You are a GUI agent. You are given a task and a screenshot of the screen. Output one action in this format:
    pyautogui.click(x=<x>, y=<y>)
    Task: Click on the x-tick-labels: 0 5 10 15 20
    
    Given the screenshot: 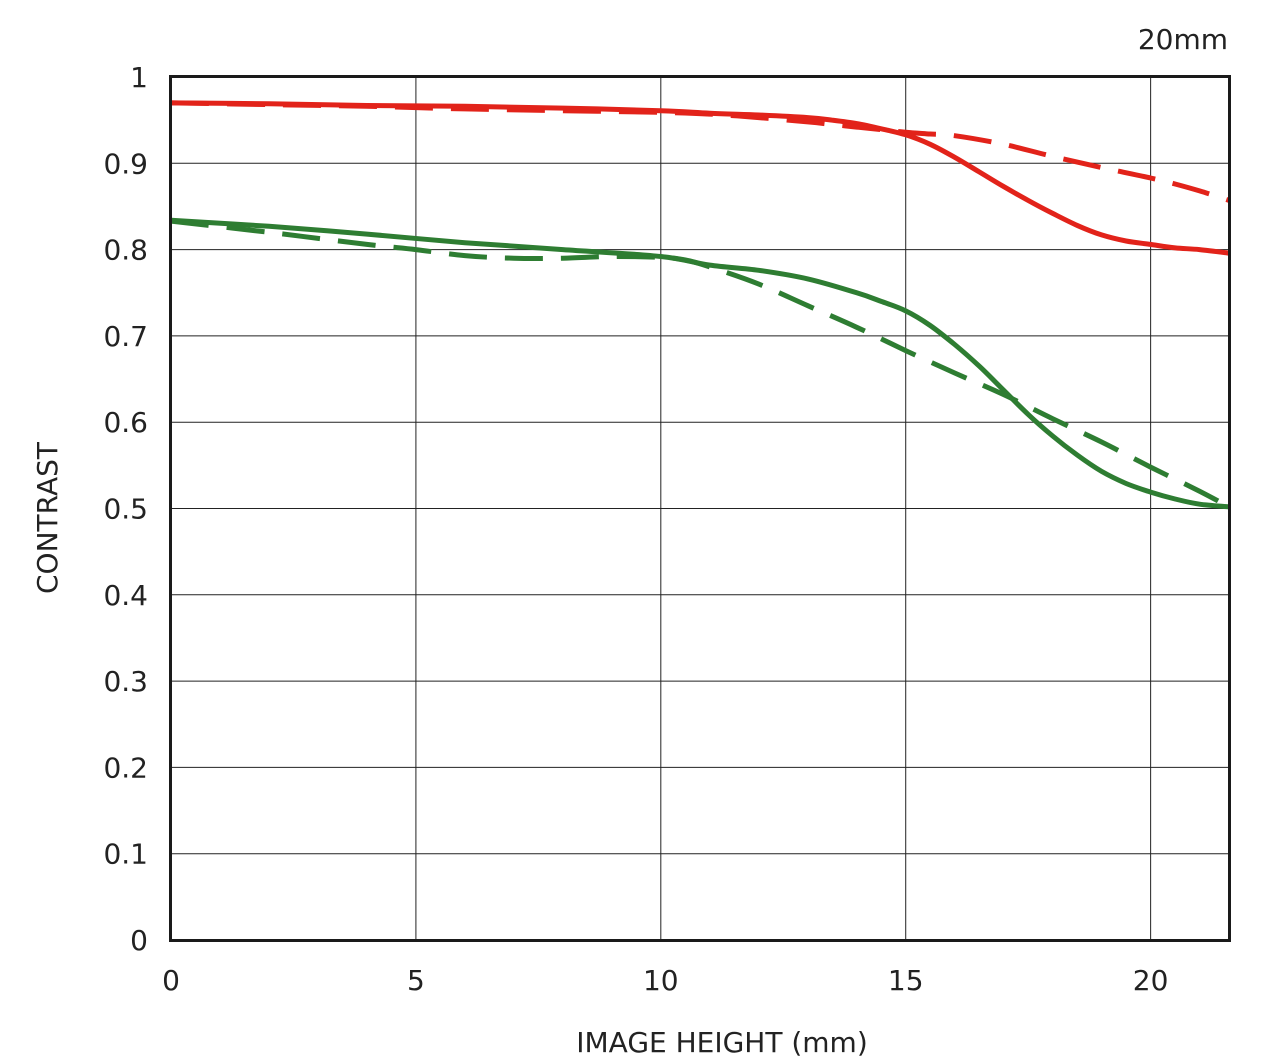 What is the action you would take?
    pyautogui.click(x=665, y=980)
    